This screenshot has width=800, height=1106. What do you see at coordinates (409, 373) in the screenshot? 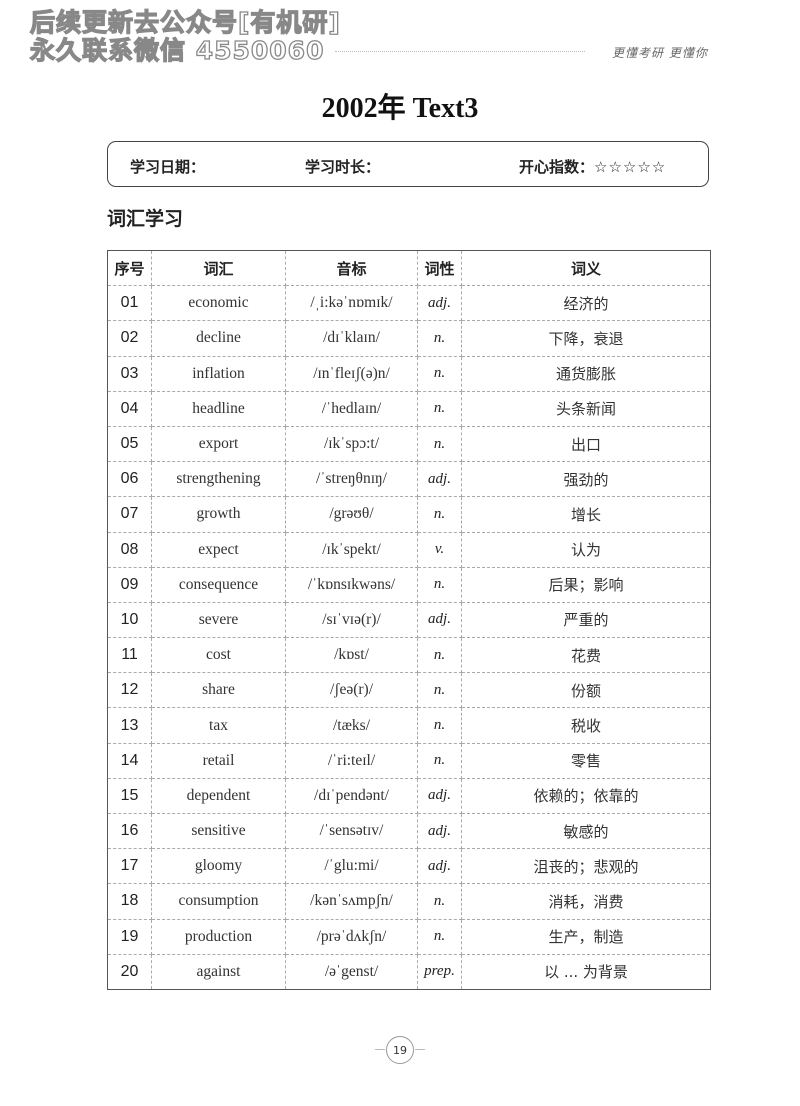
I see `table-row: 03 inflation/ɪnˈfleɪʃ(ə)n/n. 通货膨胀` at bounding box center [409, 373].